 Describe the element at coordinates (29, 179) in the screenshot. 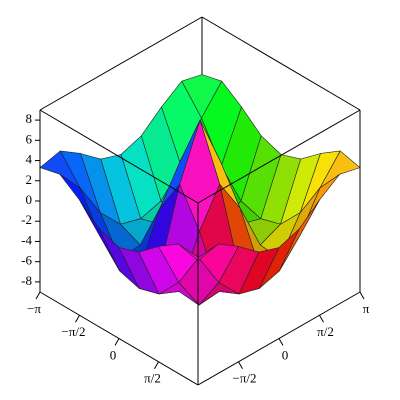

I see `z-tick-label: 2` at that location.